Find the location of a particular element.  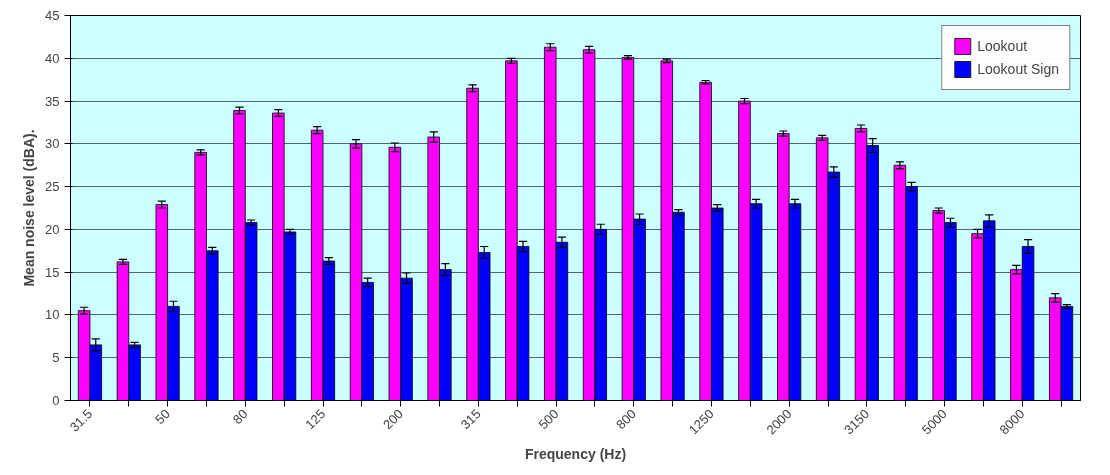

y-tick-label: 5 is located at coordinates (56, 358).